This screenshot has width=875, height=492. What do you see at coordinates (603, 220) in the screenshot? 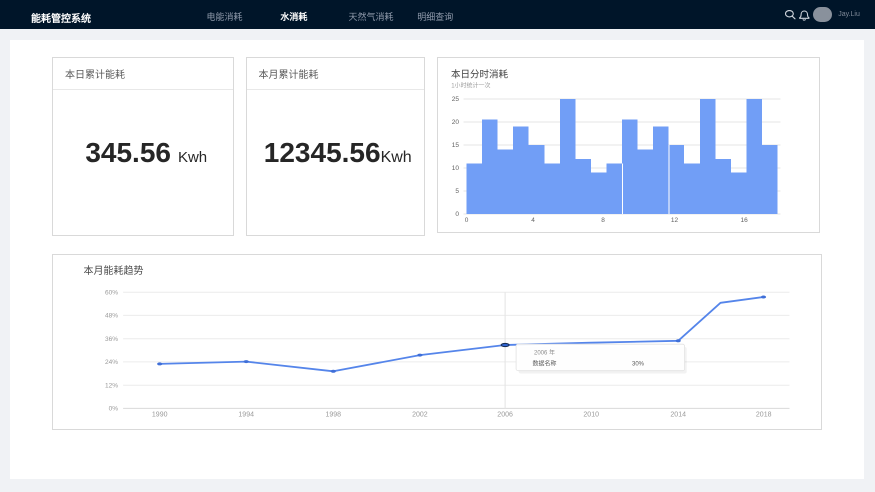
I see `svg-text: 8` at bounding box center [603, 220].